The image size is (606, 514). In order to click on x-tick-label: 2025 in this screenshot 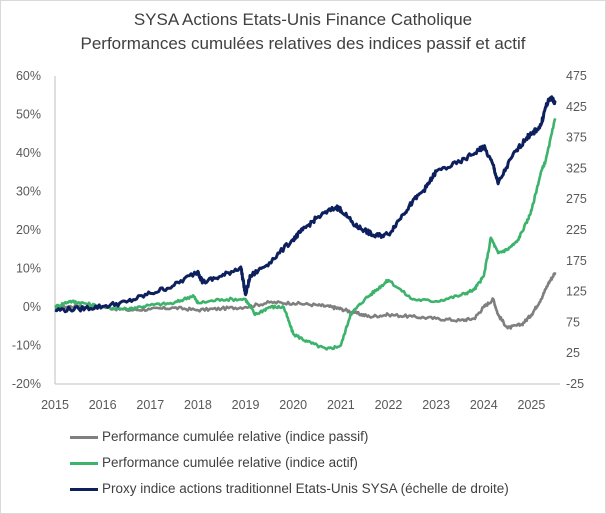, I will do `click(532, 405)`.